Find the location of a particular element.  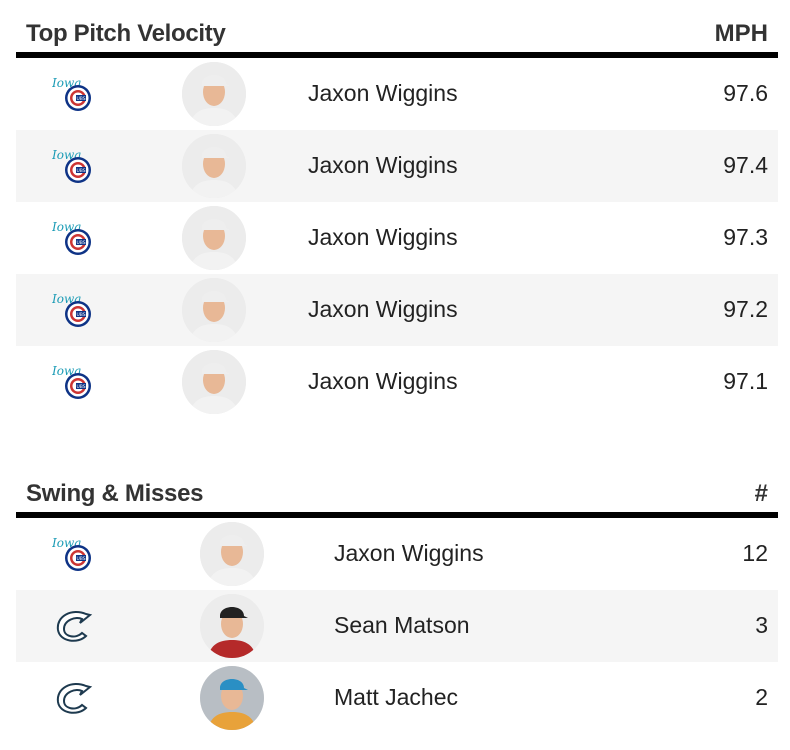

table-row: Sean Matson 3 is located at coordinates (397, 626).